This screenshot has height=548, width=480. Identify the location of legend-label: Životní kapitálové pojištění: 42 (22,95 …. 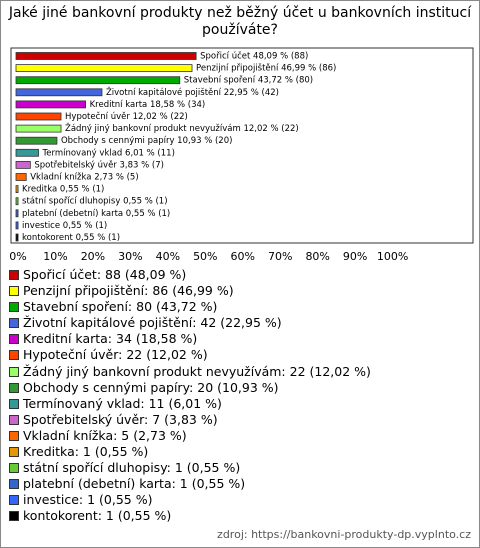
(152, 323).